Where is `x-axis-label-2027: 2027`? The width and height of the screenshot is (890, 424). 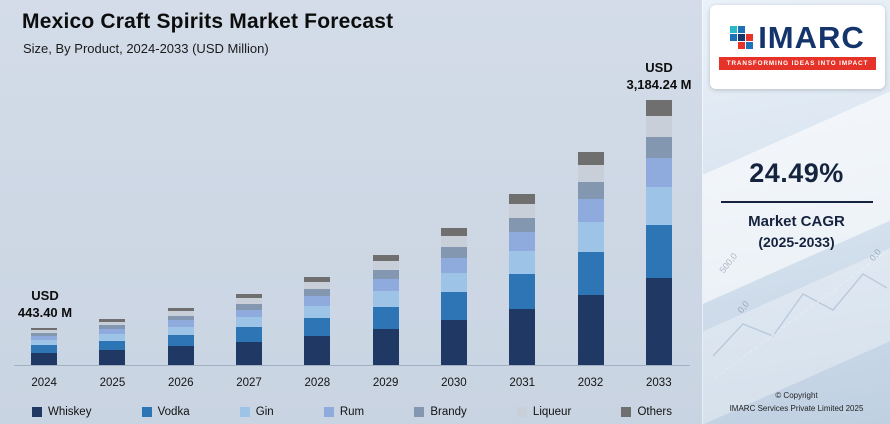 x-axis-label-2027: 2027 is located at coordinates (249, 383).